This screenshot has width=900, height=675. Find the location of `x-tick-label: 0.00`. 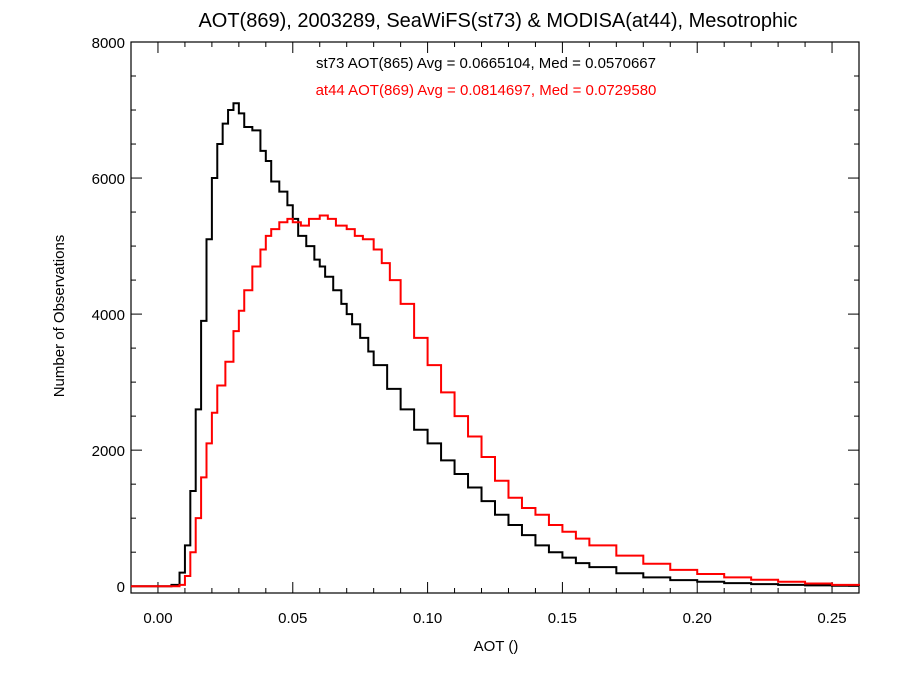

x-tick-label: 0.00 is located at coordinates (157, 618).